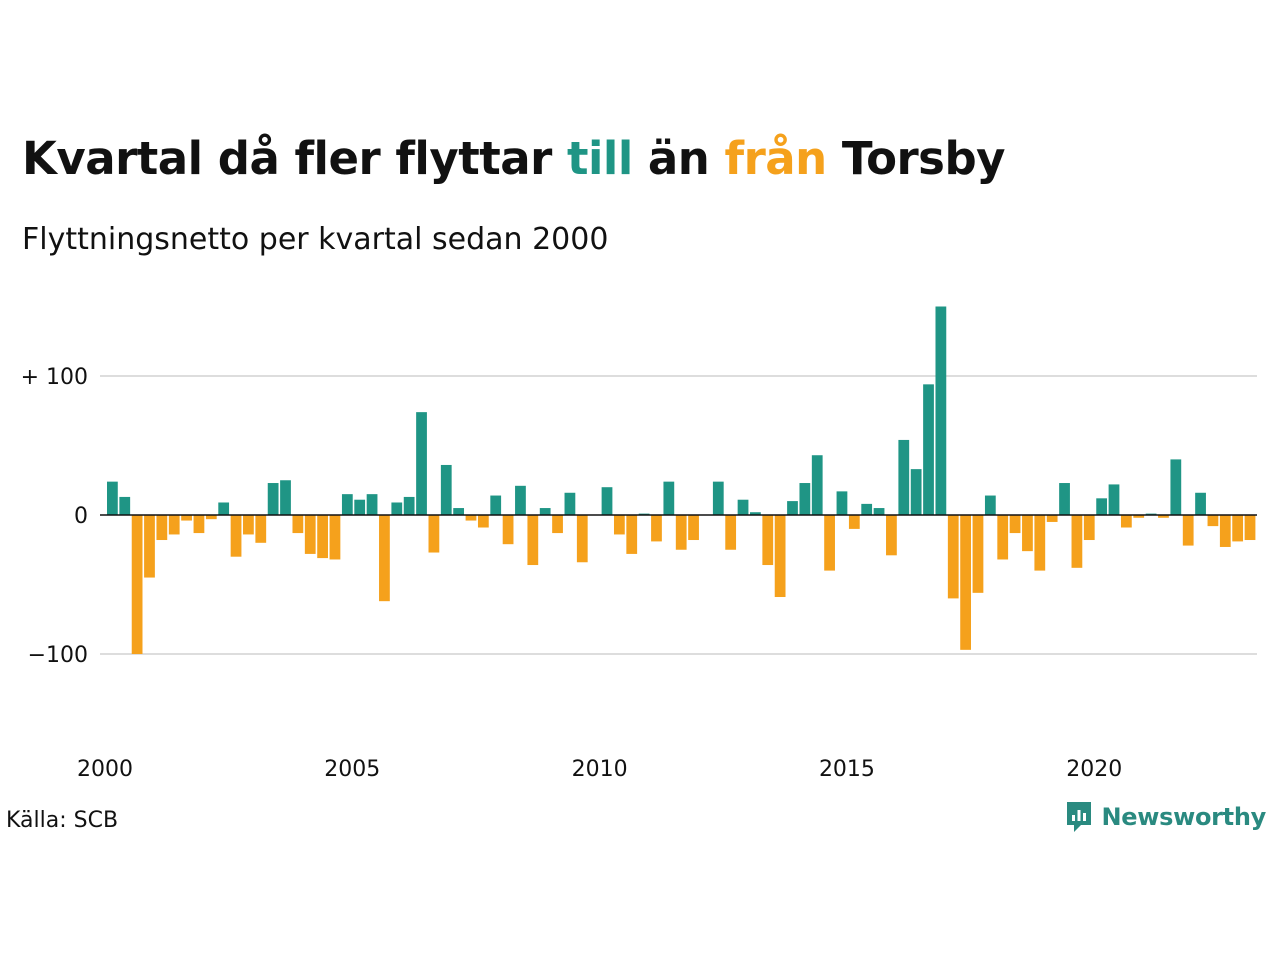 This screenshot has height=960, width=1280. I want to click on title-word-fran: från, so click(776, 158).